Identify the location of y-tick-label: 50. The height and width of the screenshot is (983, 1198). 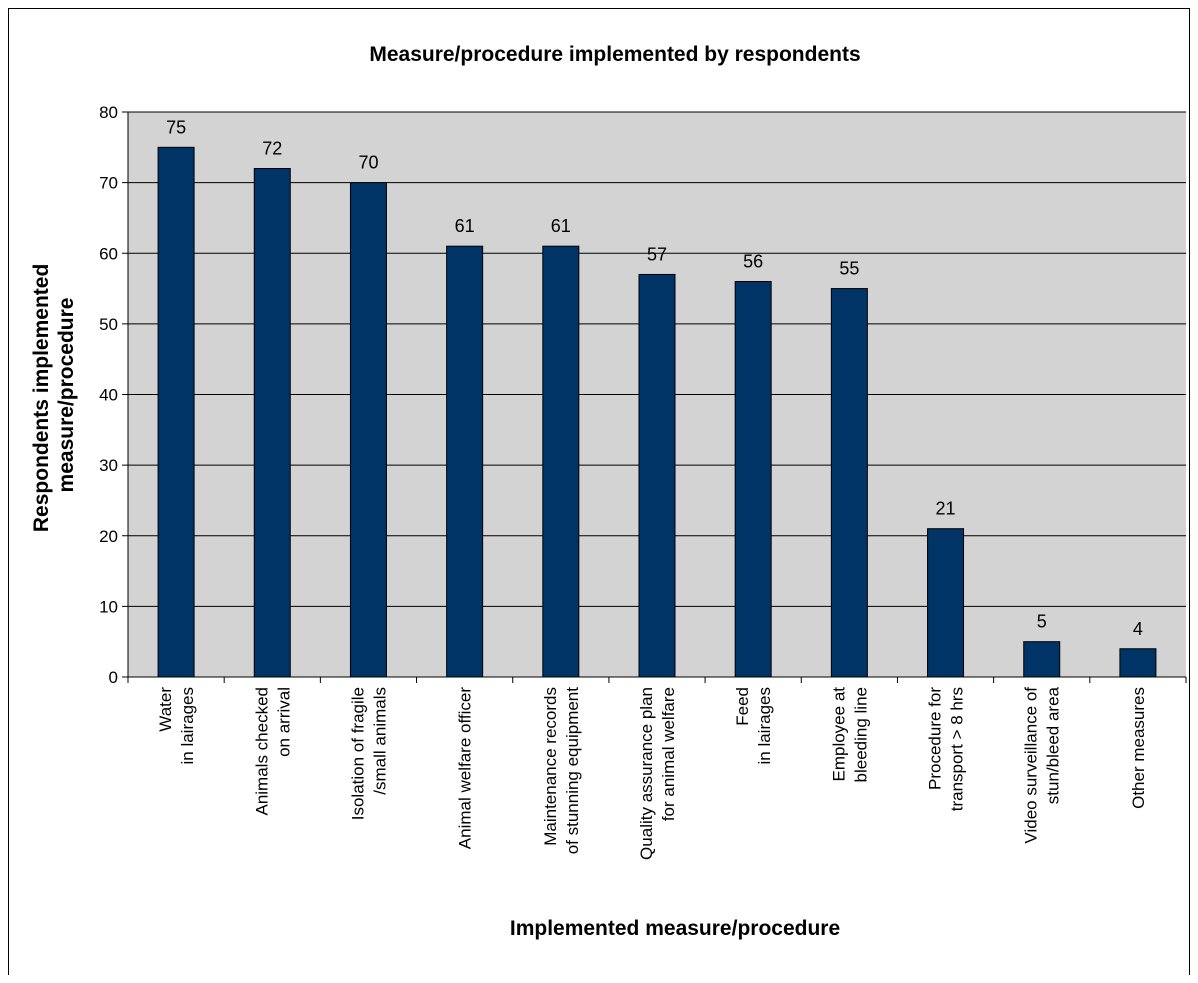
(108, 324).